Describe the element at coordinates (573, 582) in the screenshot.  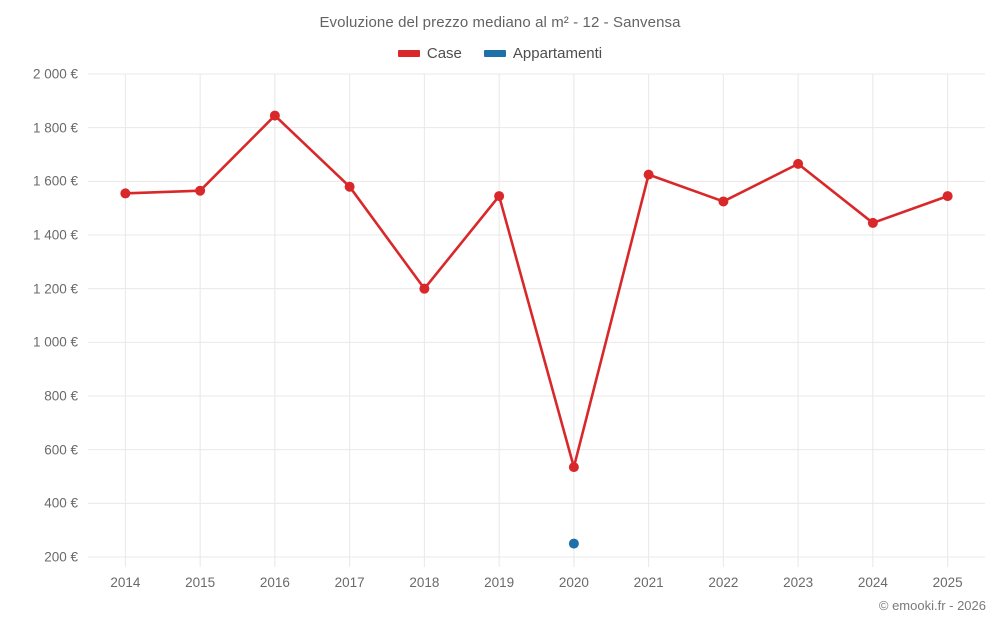
I see `x-axis-tick-label: 2020` at that location.